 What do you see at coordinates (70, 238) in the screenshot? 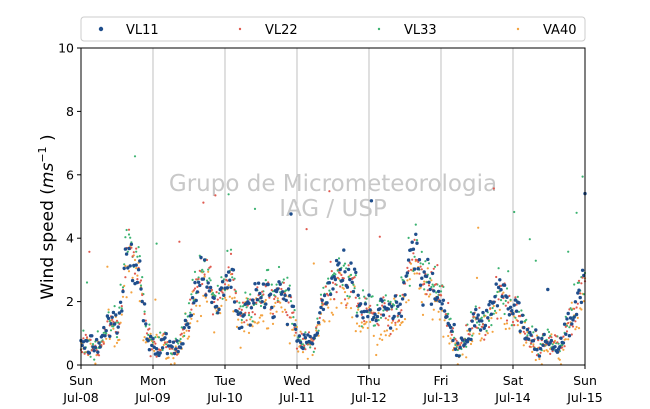
I see `y-tick-label: 4` at bounding box center [70, 238].